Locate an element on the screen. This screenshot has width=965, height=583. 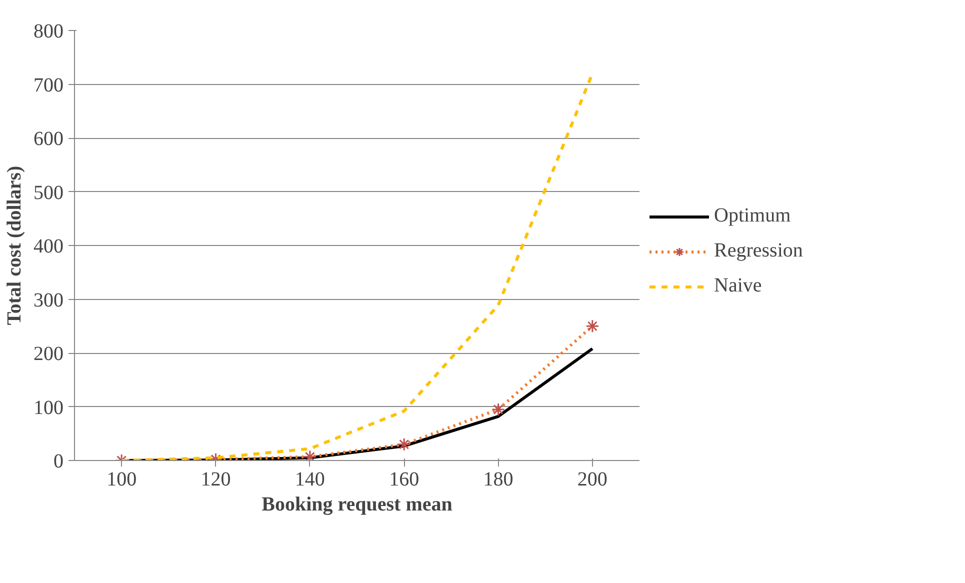
y-tick-label: 100 is located at coordinates (49, 407).